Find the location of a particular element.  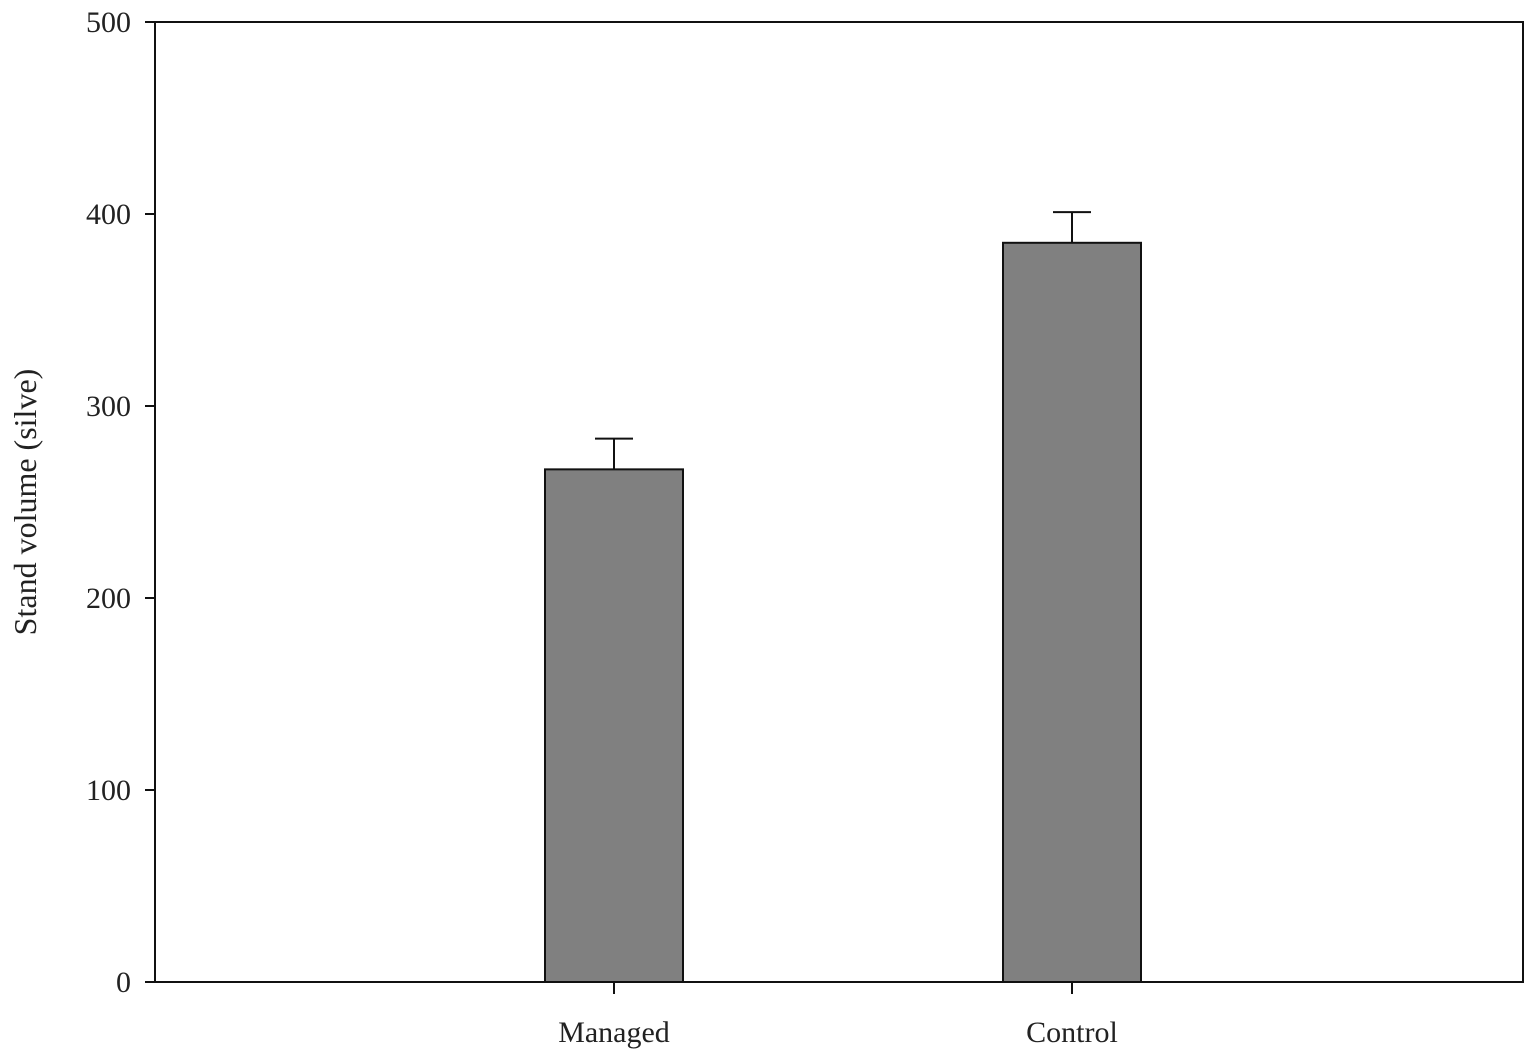

y-tick-label-100: 100 is located at coordinates (108, 790).